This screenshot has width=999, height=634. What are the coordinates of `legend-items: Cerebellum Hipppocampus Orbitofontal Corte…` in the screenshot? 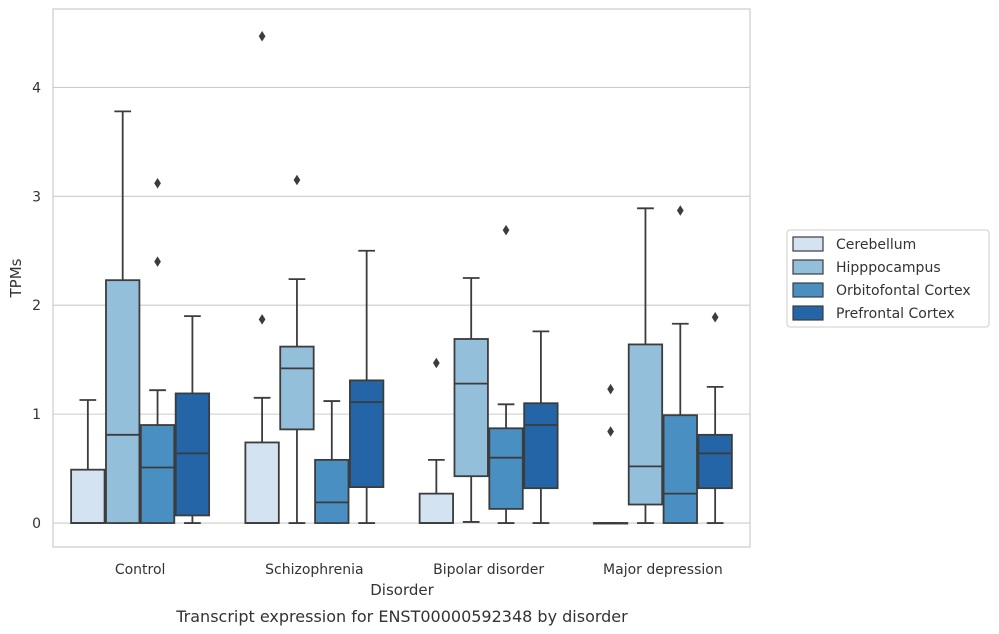 It's located at (881, 279).